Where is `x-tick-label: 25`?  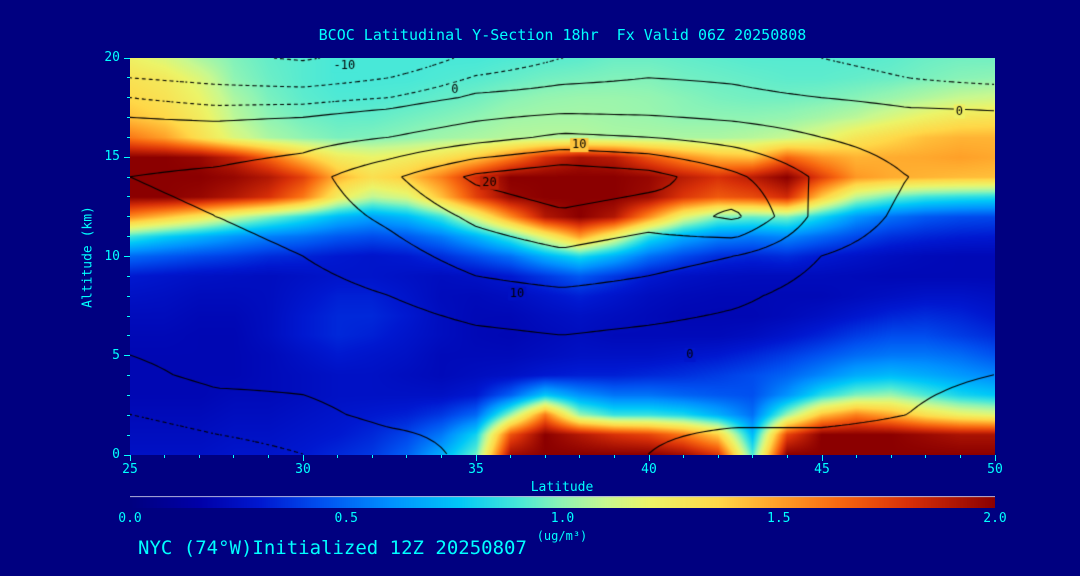
x-tick-label: 25 is located at coordinates (130, 469).